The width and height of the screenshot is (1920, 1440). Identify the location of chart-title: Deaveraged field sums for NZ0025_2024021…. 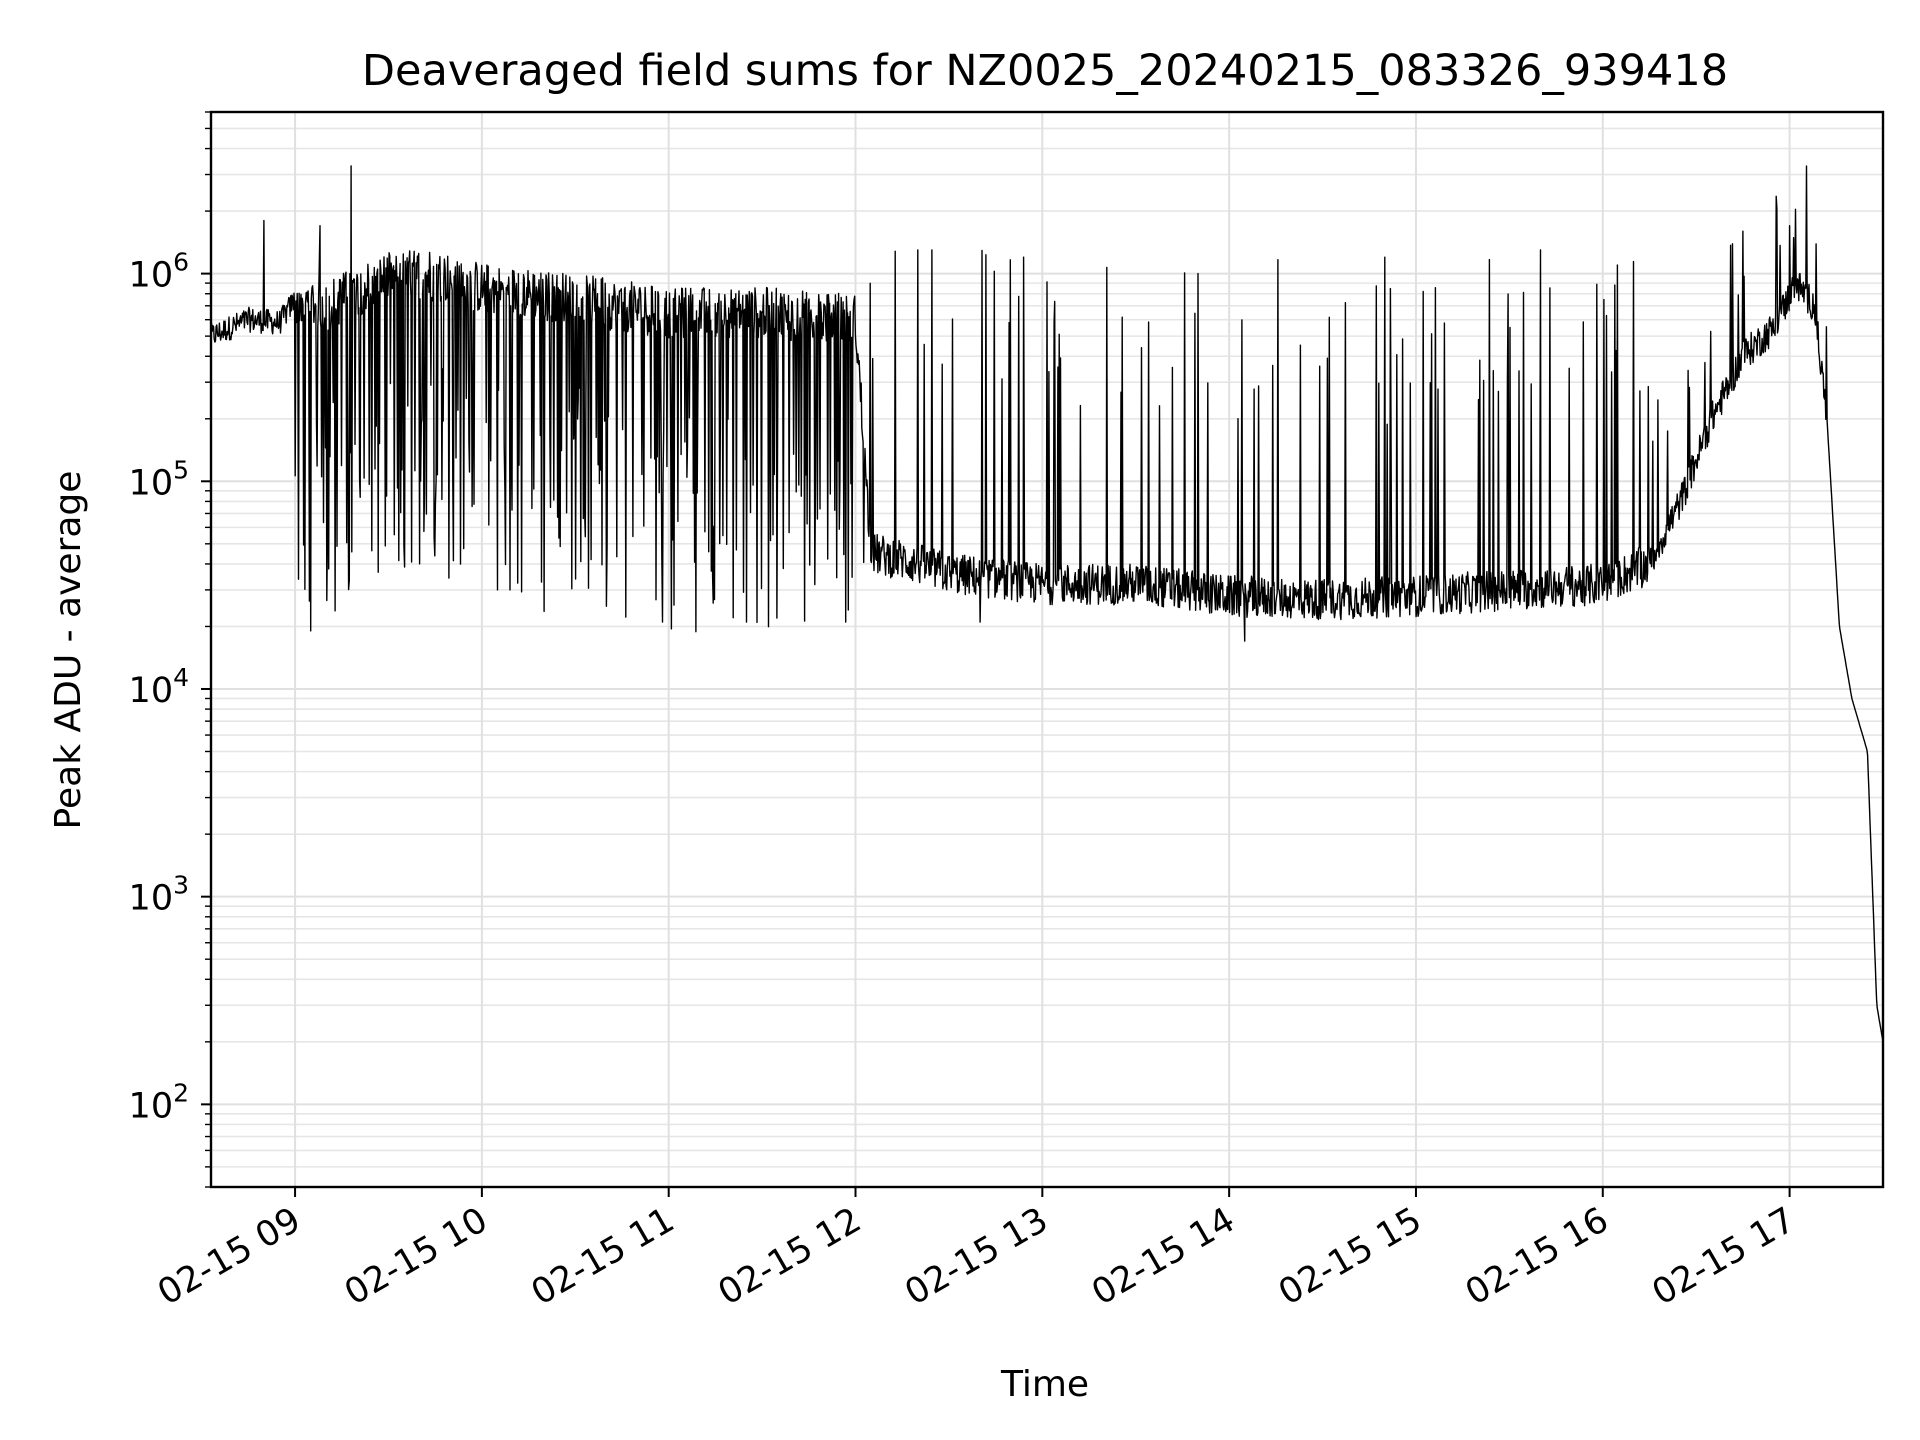
(1045, 71).